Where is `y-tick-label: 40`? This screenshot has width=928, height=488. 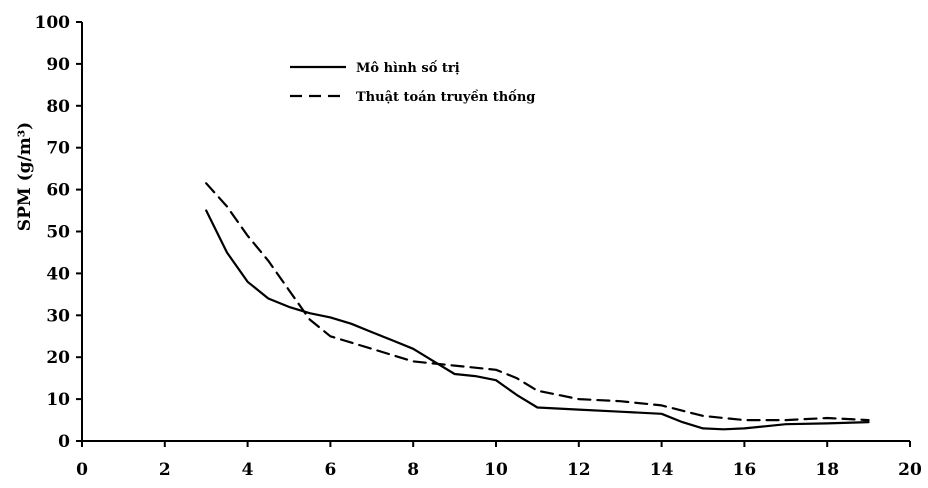
y-tick-label: 40 is located at coordinates (58, 274).